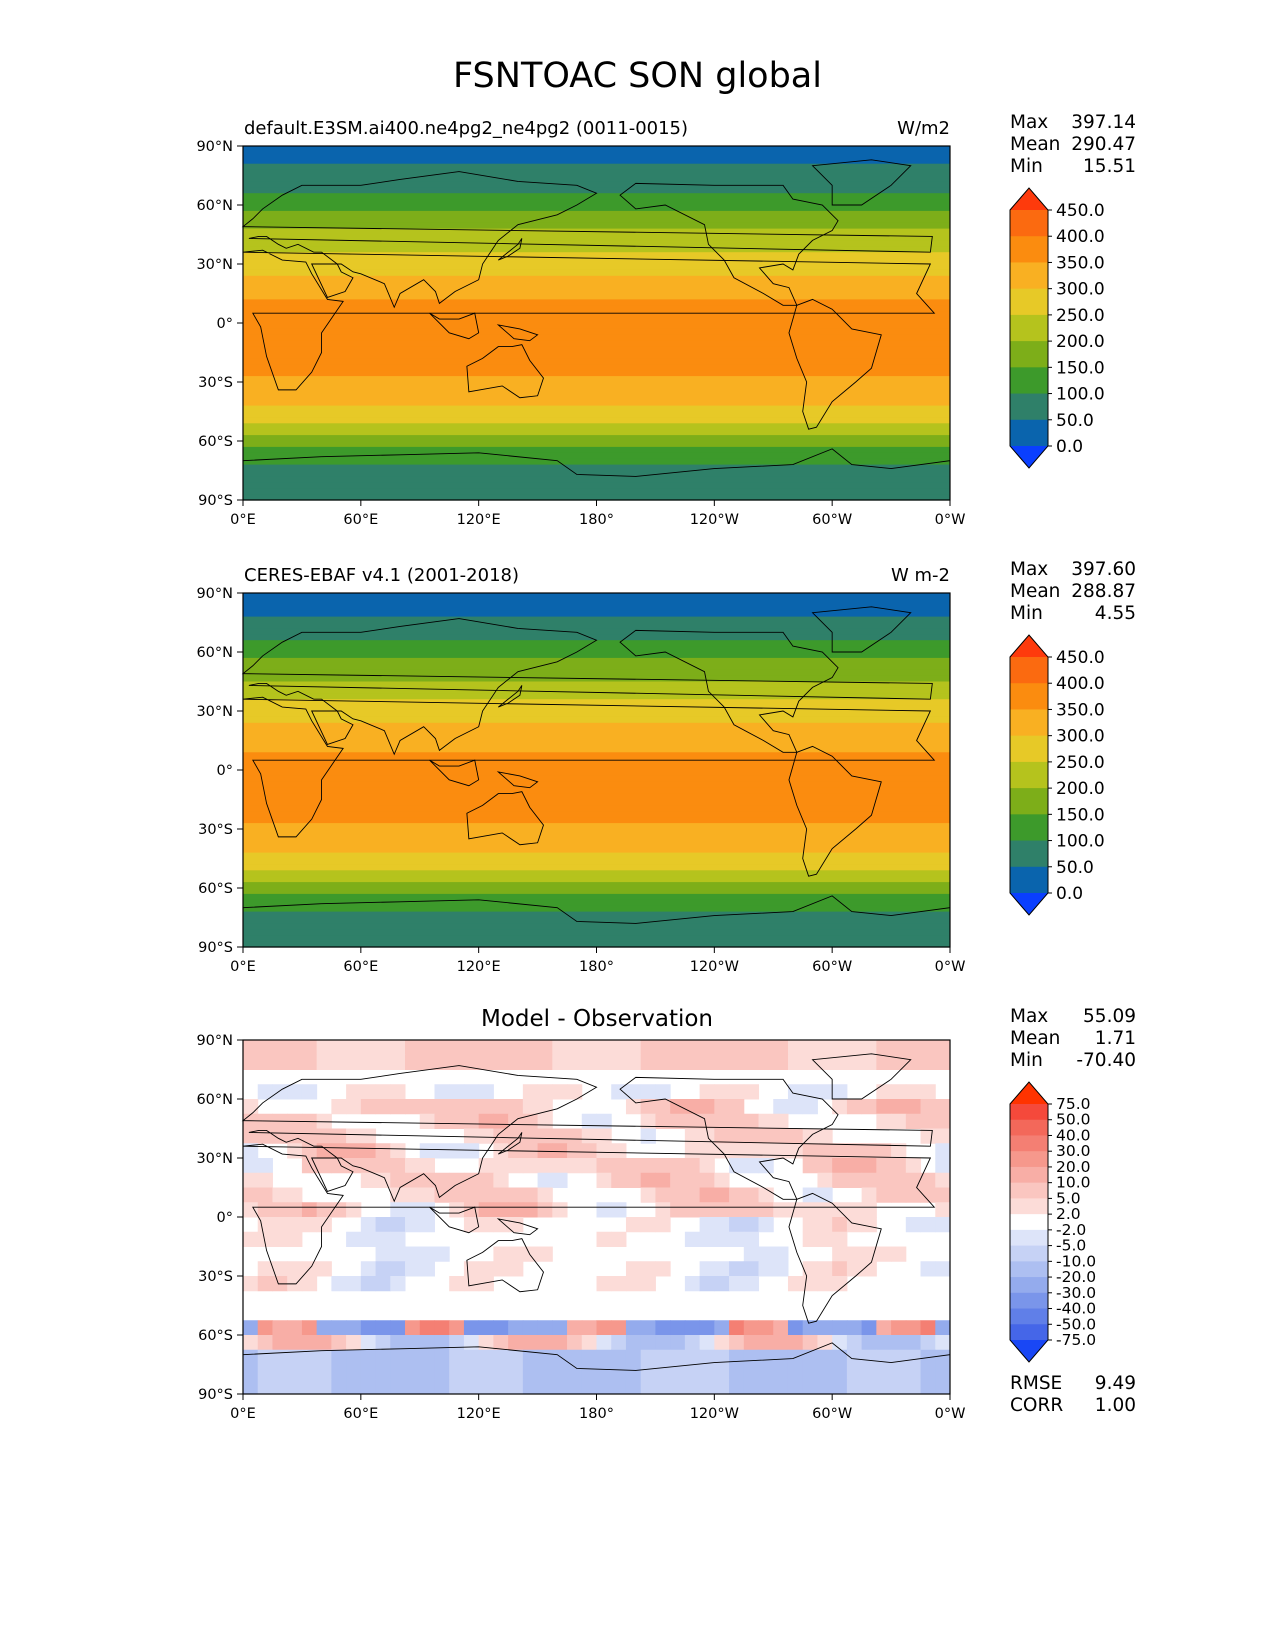 This screenshot has height=1650, width=1275. I want to click on colorbar-tick-label: -50.0, so click(1076, 1324).